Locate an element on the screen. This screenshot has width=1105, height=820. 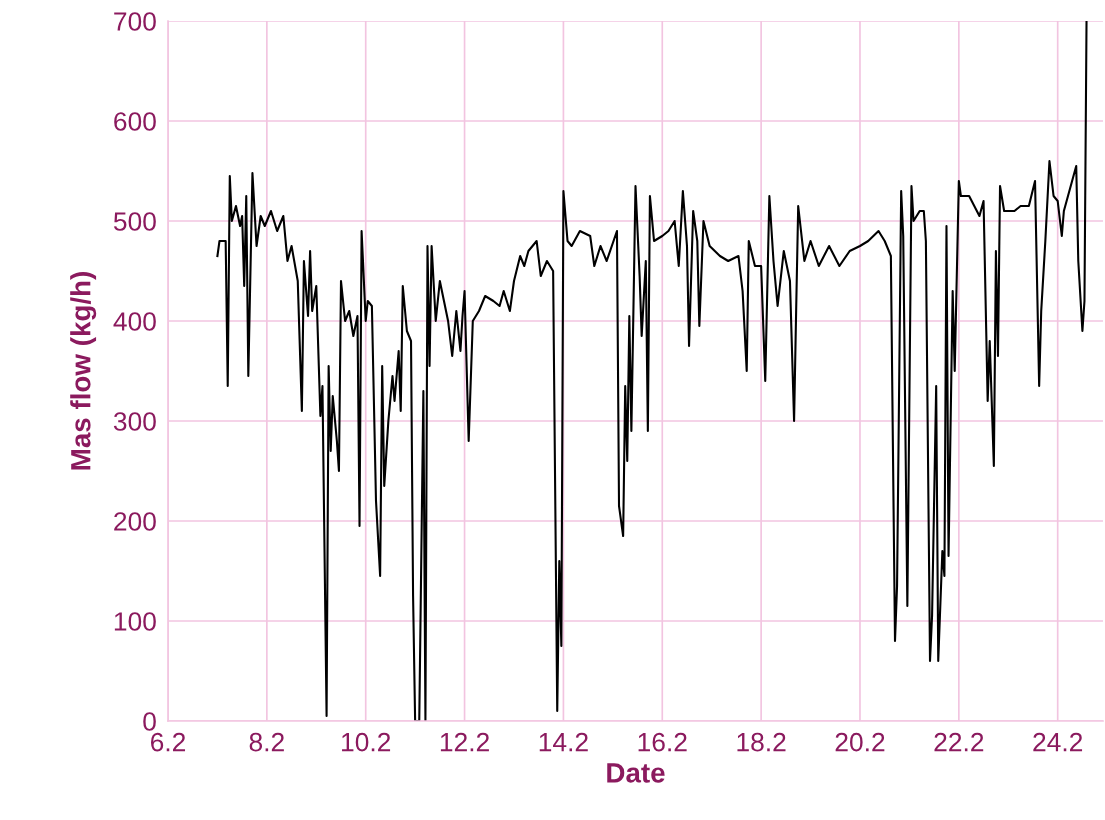
y-tick-label: 100 is located at coordinates (135, 621).